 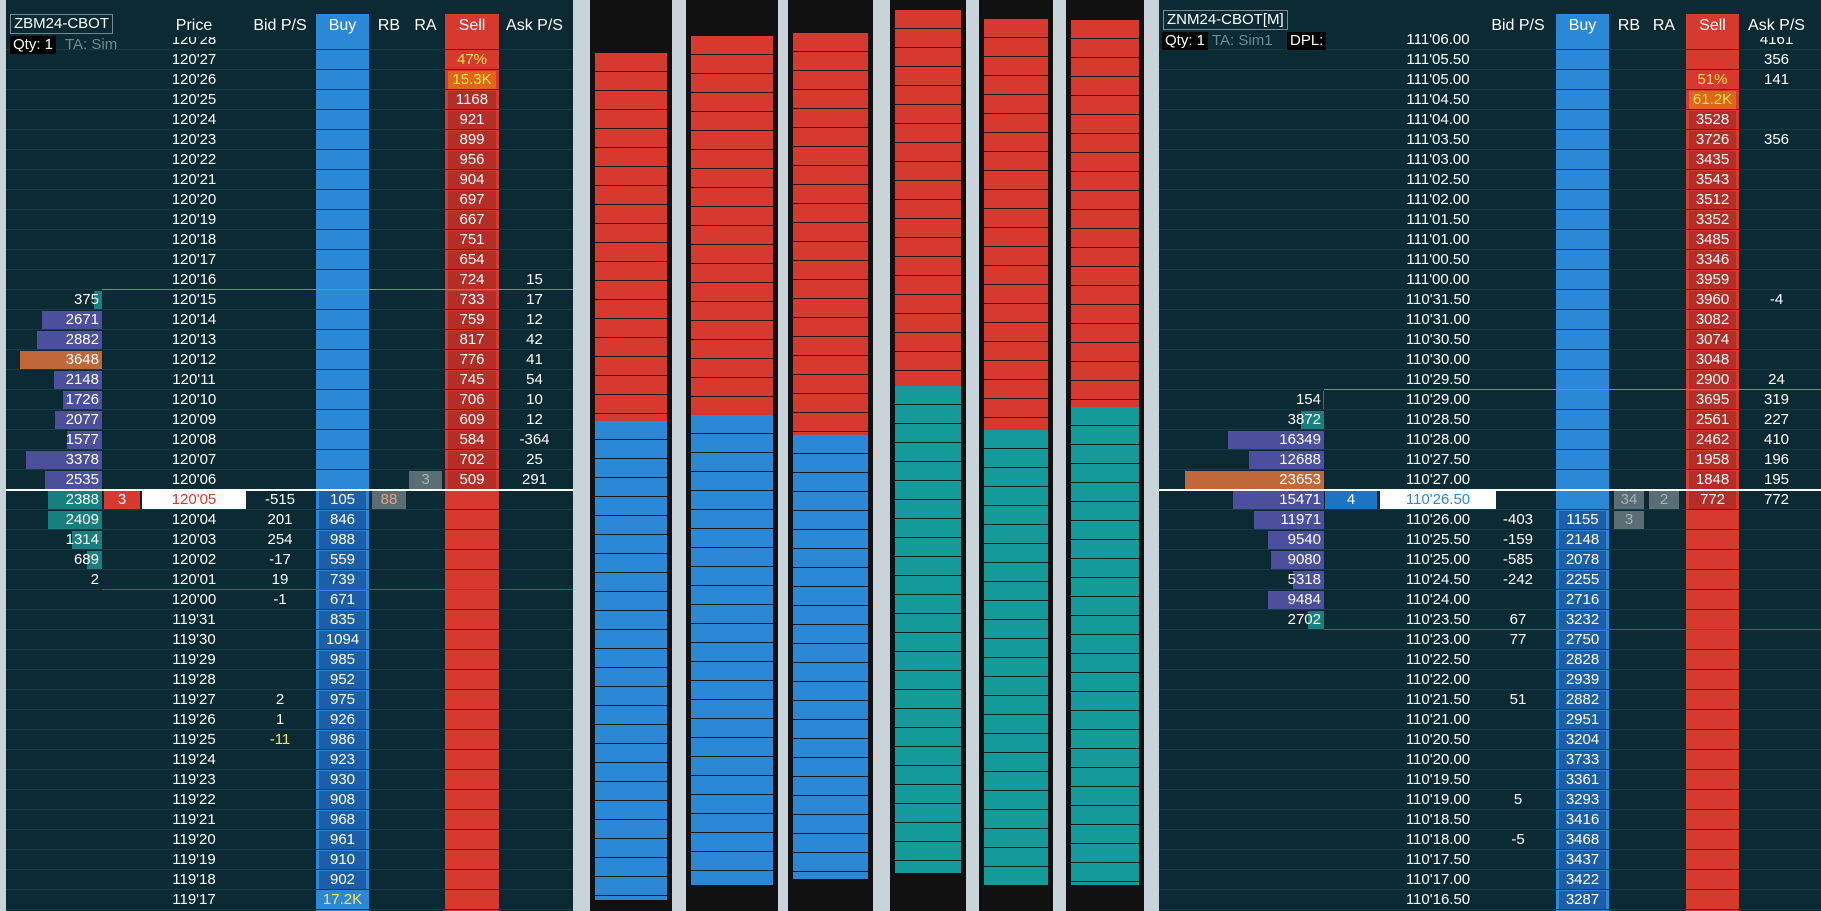 What do you see at coordinates (1438, 579) in the screenshot?
I see `price-level: 110'24.50` at bounding box center [1438, 579].